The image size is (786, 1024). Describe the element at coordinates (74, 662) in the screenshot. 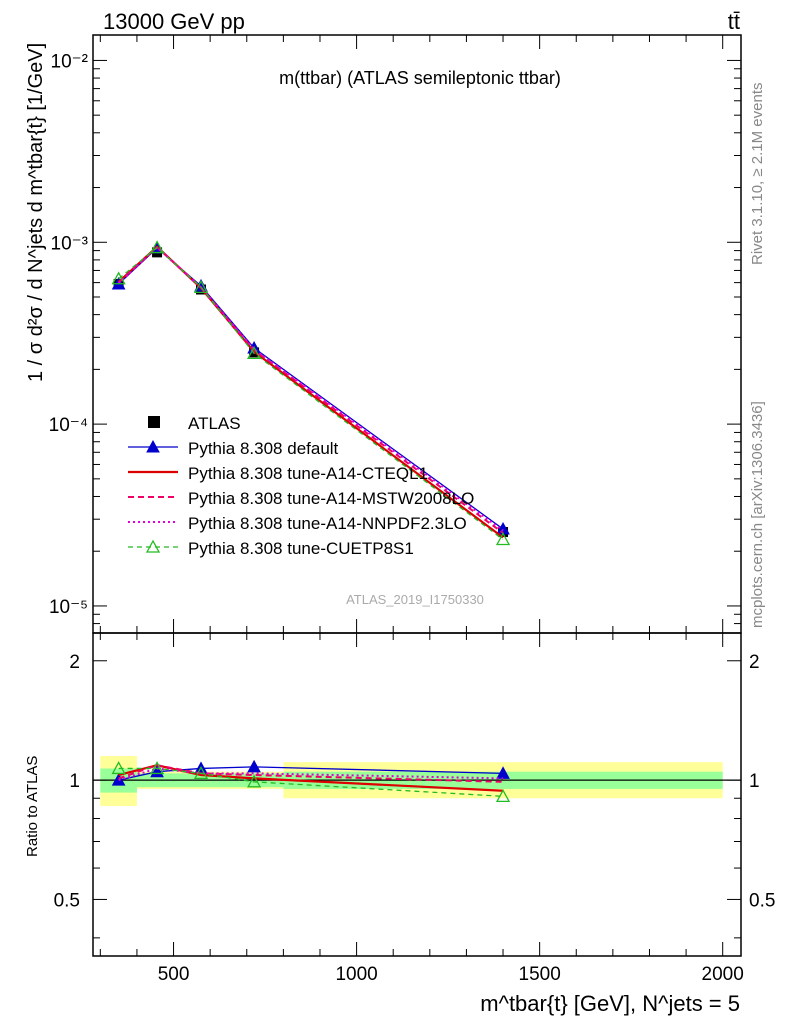

I see `ratio-y-tick-label: 2` at that location.